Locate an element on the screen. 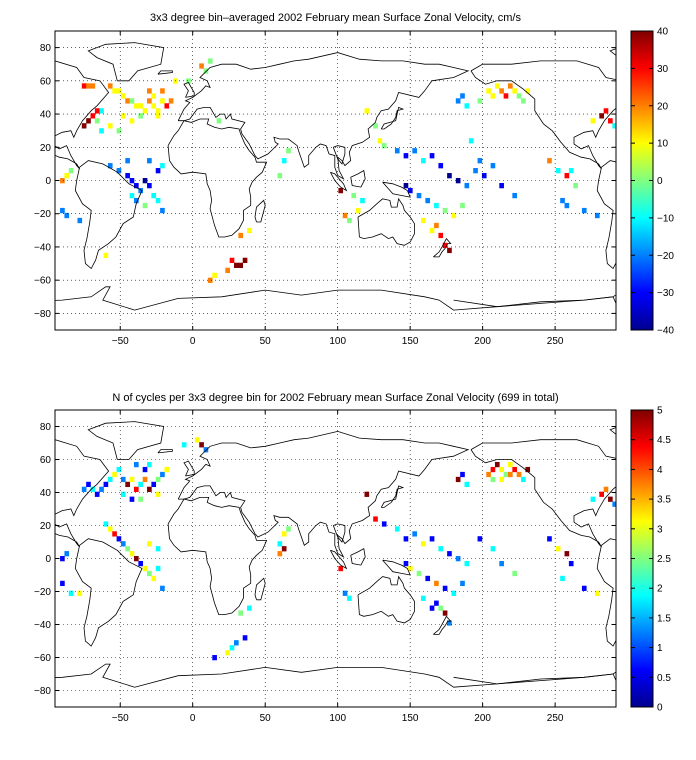  x-tick-label: 250 is located at coordinates (555, 341).